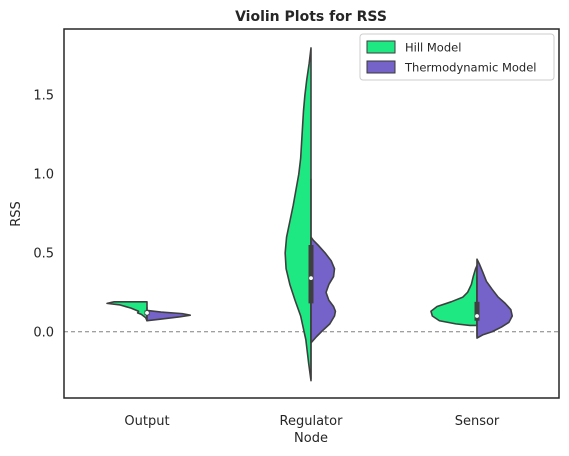 This screenshot has width=569, height=456. What do you see at coordinates (311, 278) in the screenshot?
I see `inner-median-regulator` at bounding box center [311, 278].